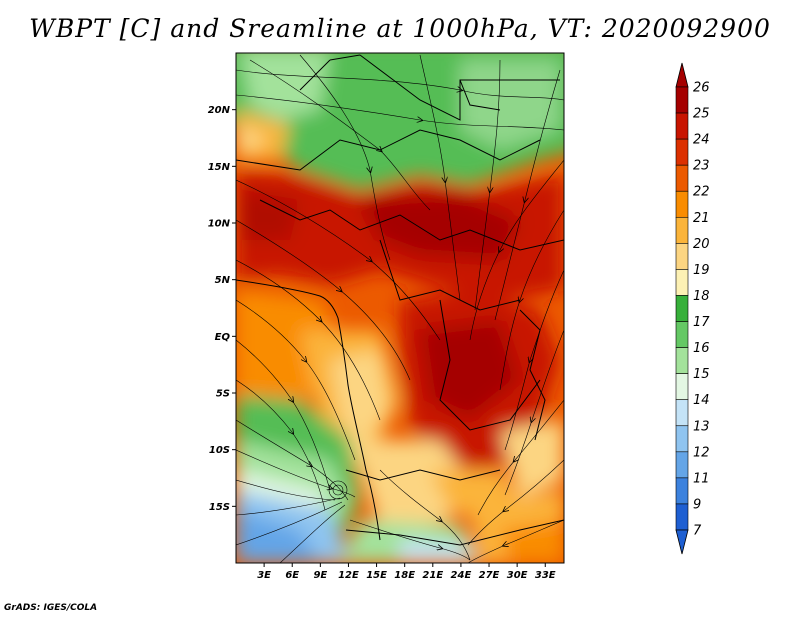 The image size is (800, 618). I want to click on lat-label: 10N, so click(219, 224).